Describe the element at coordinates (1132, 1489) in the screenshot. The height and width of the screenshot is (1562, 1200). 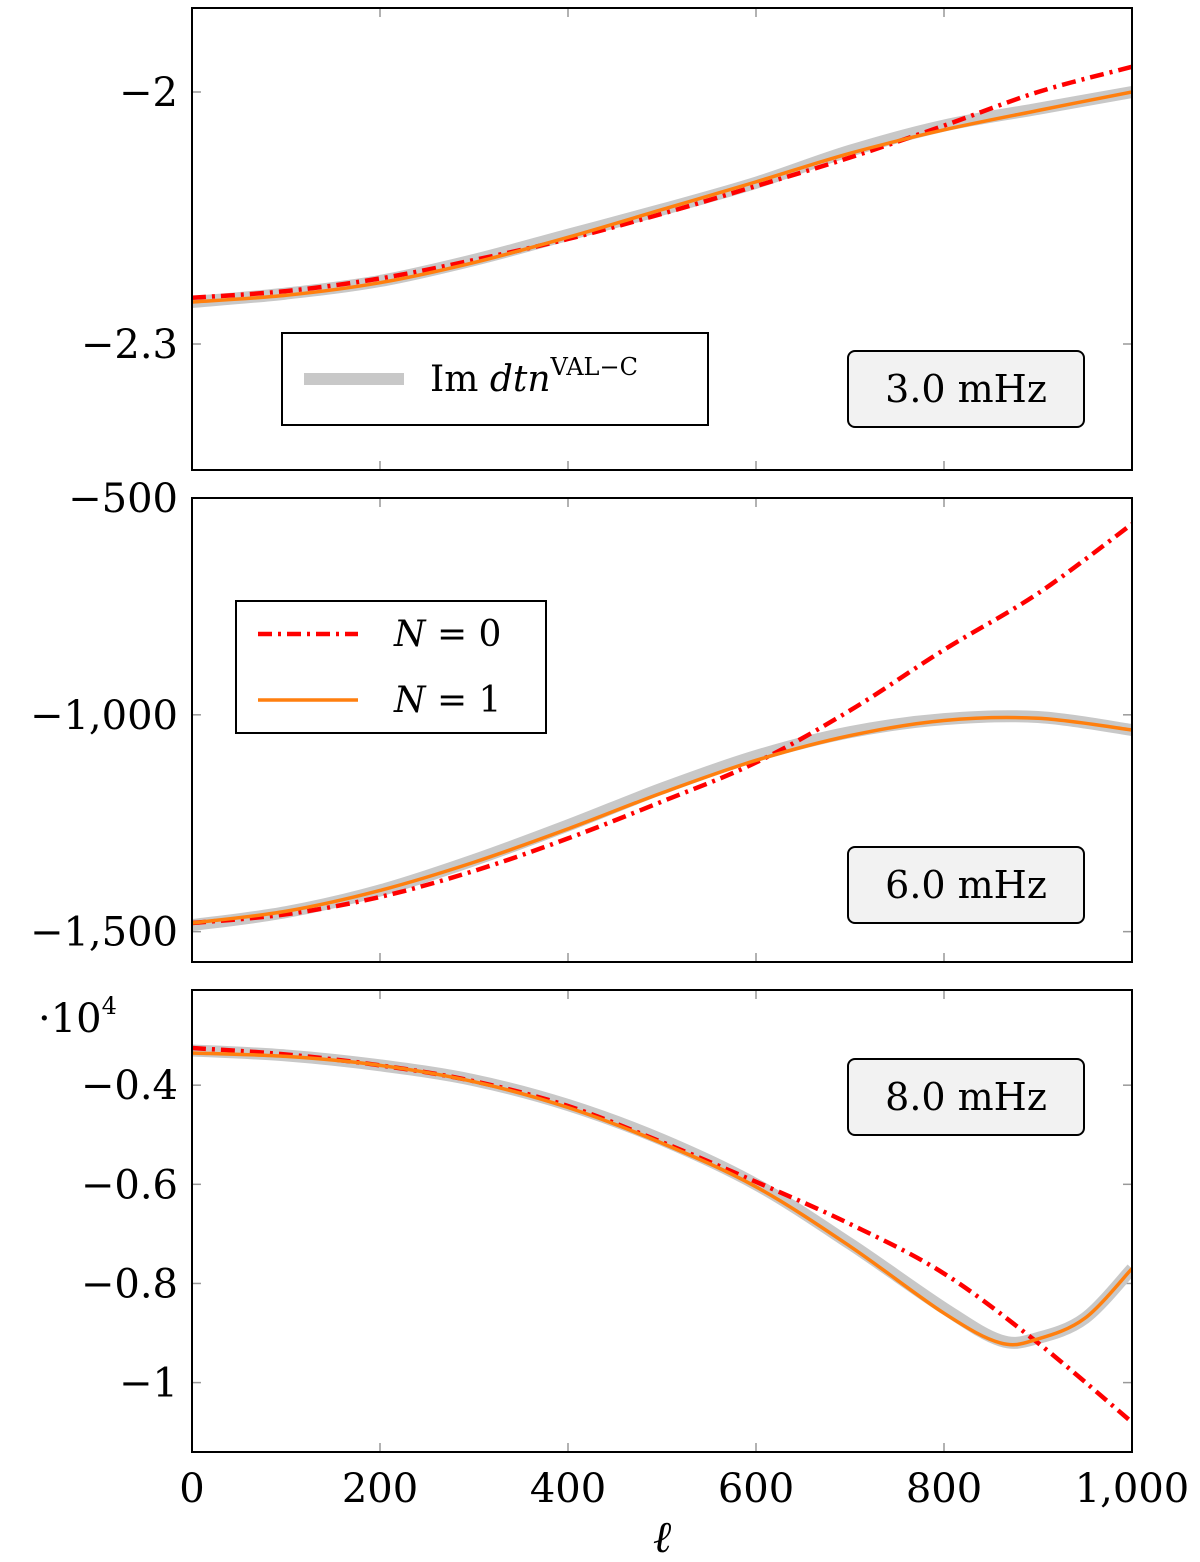
I see `x-tick-label: 1,000` at that location.